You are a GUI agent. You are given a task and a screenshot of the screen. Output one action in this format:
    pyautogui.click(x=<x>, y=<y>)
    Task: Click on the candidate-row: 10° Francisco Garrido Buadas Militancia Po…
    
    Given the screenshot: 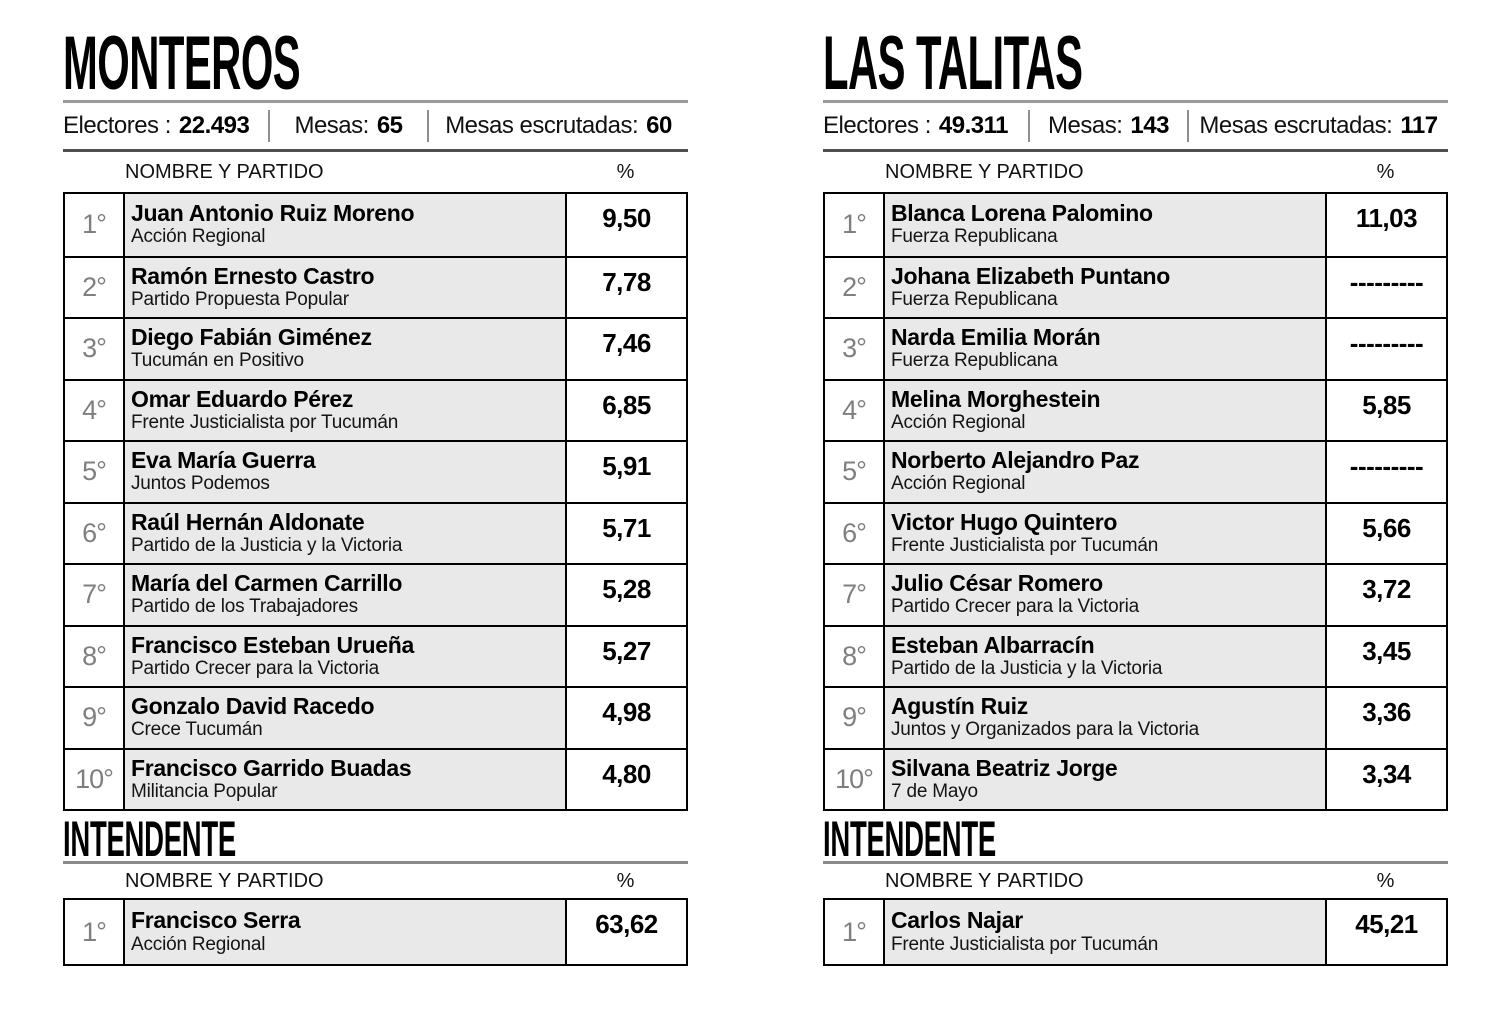 What is the action you would take?
    pyautogui.click(x=375, y=778)
    